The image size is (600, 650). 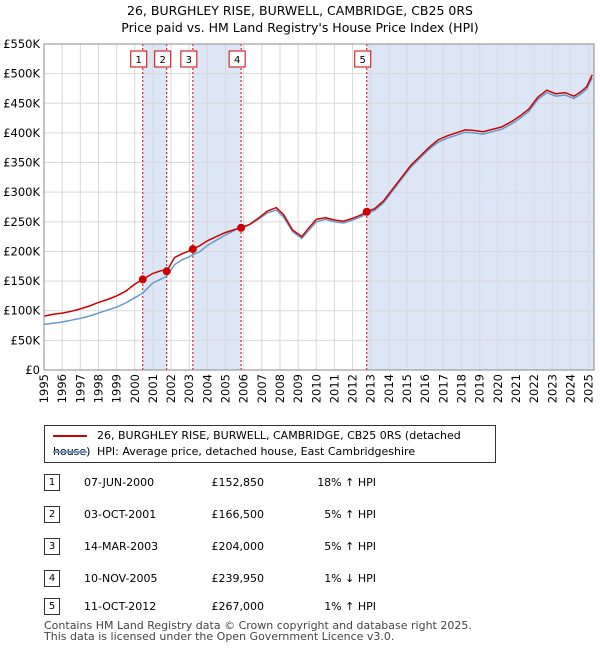 What do you see at coordinates (443, 388) in the screenshot?
I see `x-tick-label: 2017` at bounding box center [443, 388].